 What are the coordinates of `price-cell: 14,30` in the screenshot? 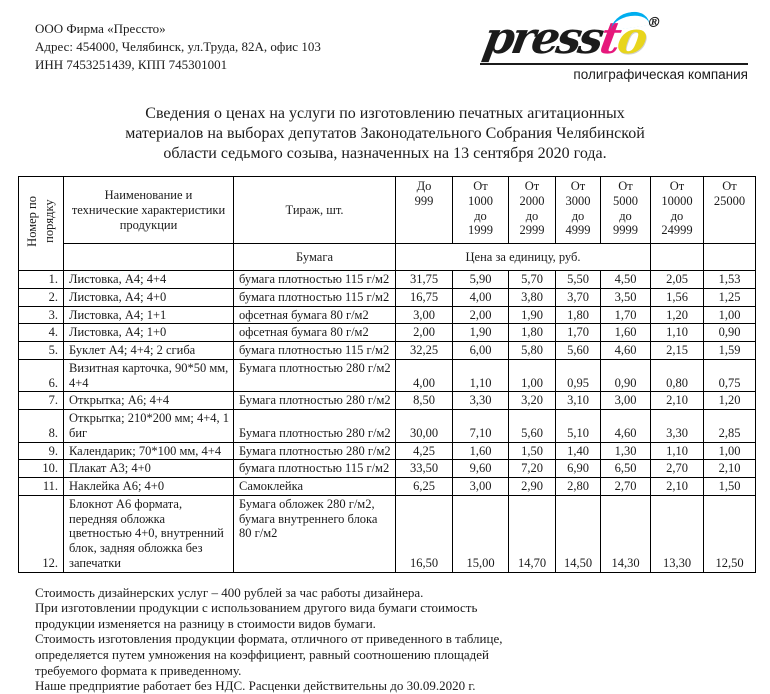 It's located at (625, 533).